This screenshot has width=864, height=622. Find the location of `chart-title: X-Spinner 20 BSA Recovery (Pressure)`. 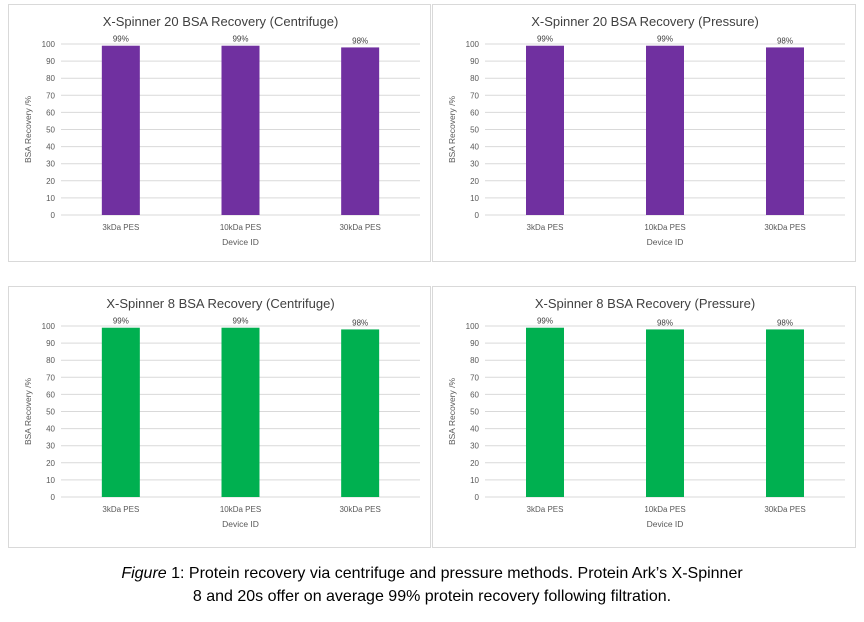

chart-title: X-Spinner 20 BSA Recovery (Pressure) is located at coordinates (645, 21).